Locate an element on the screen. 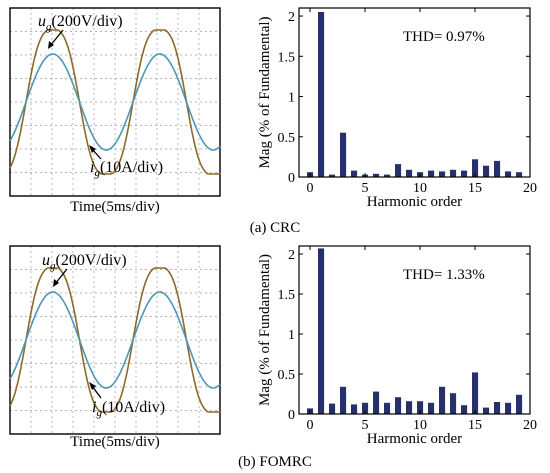  bar-h10 is located at coordinates (420, 407).